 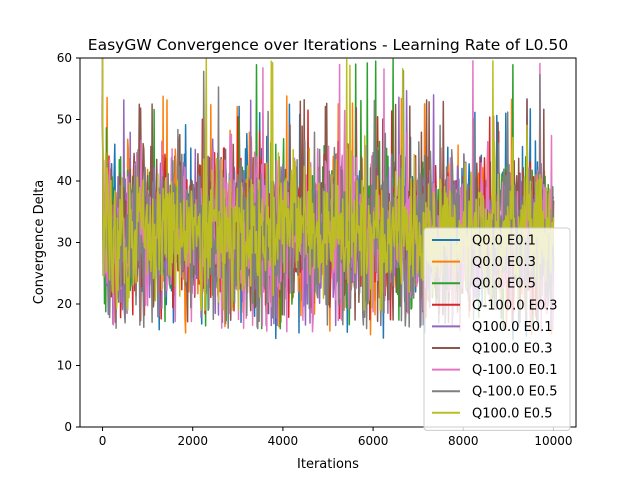 I want to click on legend-entry: Q-100.0 E0.1, so click(x=515, y=370).